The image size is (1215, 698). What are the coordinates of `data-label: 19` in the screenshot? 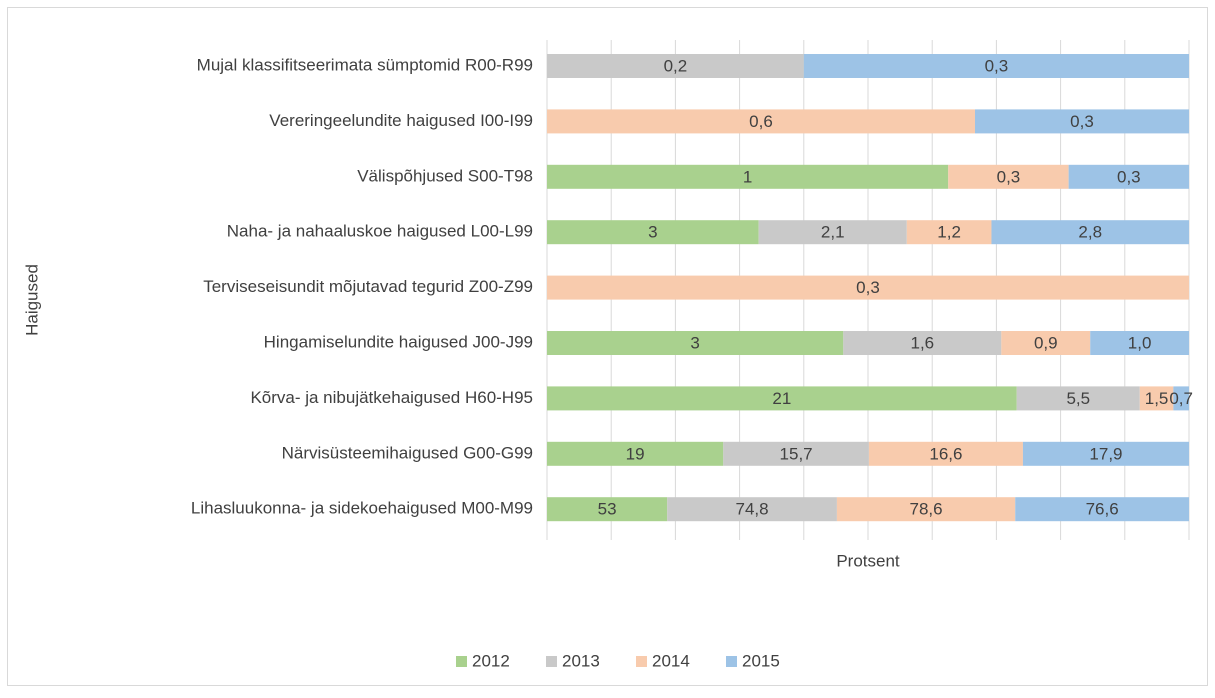 It's located at (635, 453).